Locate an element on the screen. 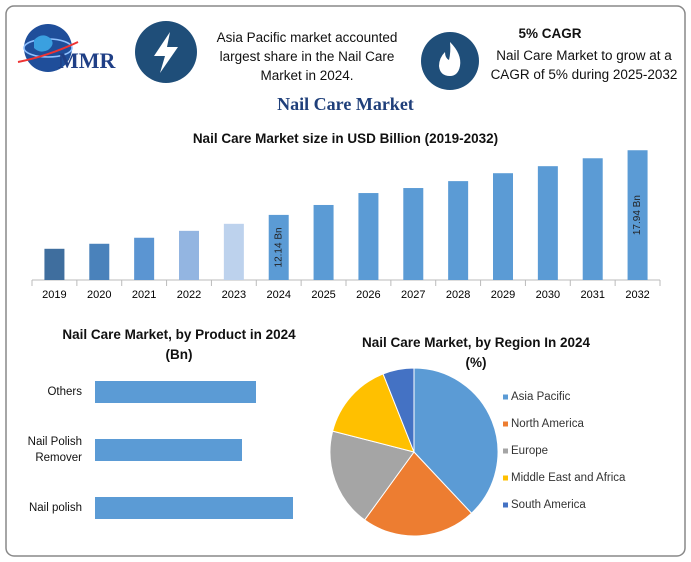 Image resolution: width=691 pixels, height=562 pixels. legend-label: North America is located at coordinates (547, 424).